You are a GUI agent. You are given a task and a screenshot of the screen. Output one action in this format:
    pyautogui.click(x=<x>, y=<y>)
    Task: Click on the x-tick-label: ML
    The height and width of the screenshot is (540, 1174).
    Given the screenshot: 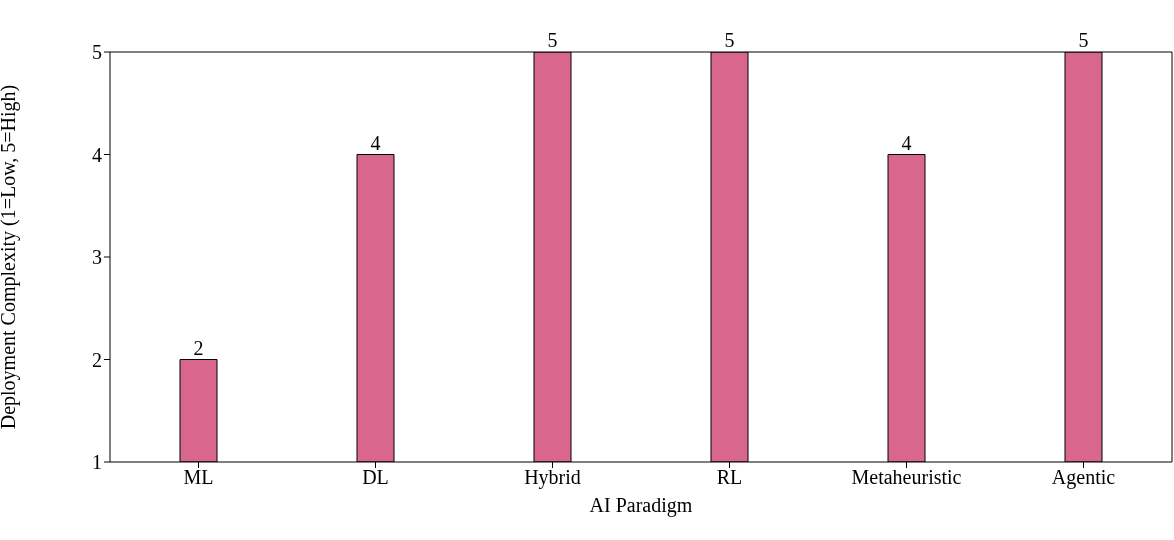 What is the action you would take?
    pyautogui.click(x=198, y=477)
    